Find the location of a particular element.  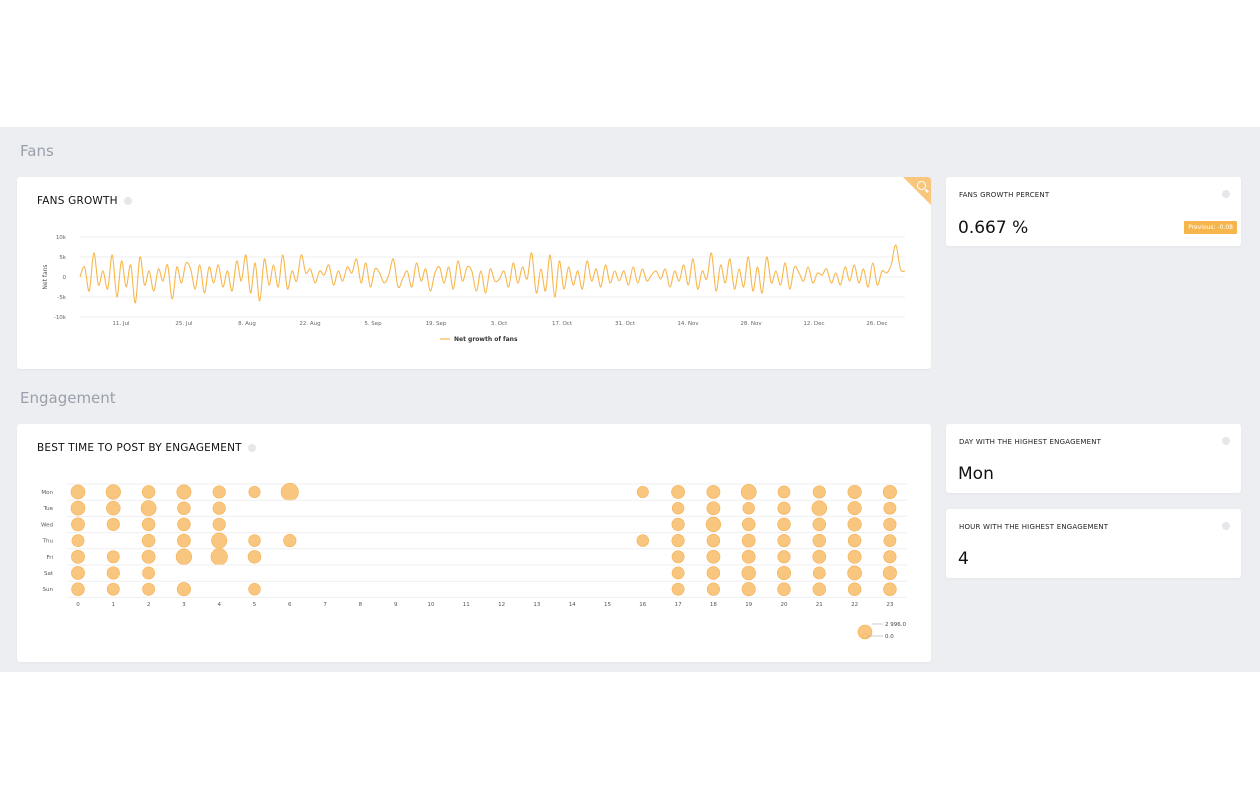

highest-day-value: Mon is located at coordinates (976, 474).